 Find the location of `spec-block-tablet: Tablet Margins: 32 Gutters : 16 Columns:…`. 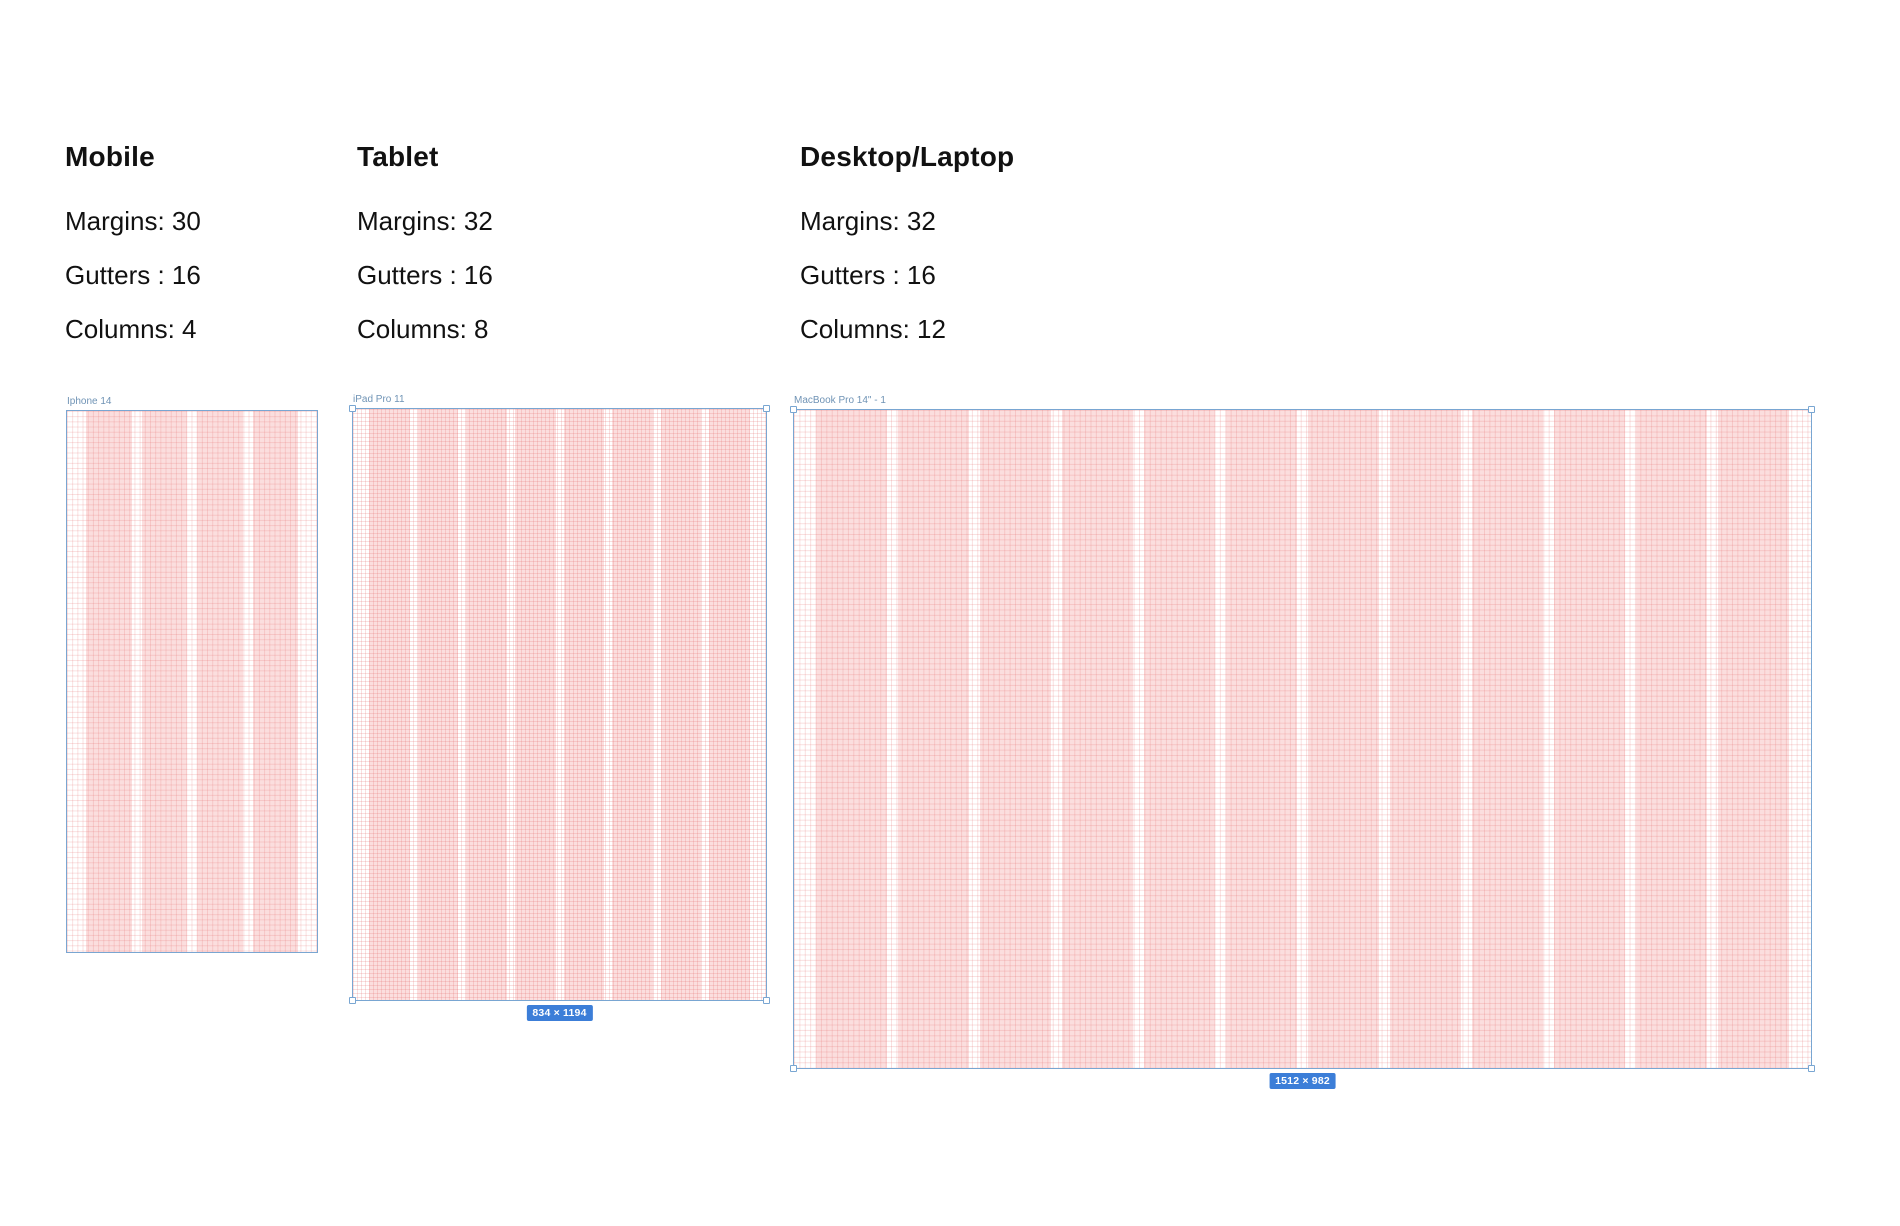

spec-block-tablet: Tablet Margins: 32 Gutters : 16 Columns:… is located at coordinates (425, 248).